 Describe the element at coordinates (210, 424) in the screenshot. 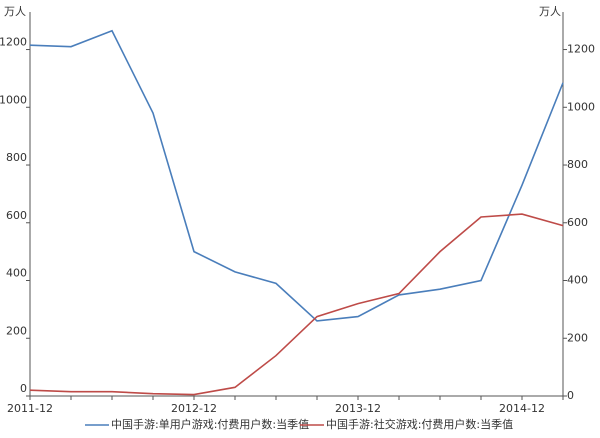

I see `legend-label: 中国手游:单用户游戏:付费用户数:当季值` at that location.